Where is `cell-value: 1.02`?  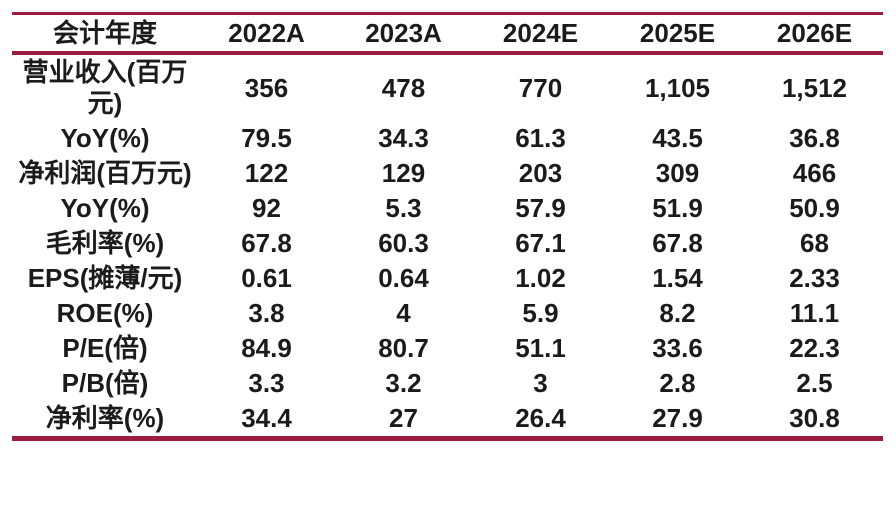
cell-value: 1.02 is located at coordinates (540, 278).